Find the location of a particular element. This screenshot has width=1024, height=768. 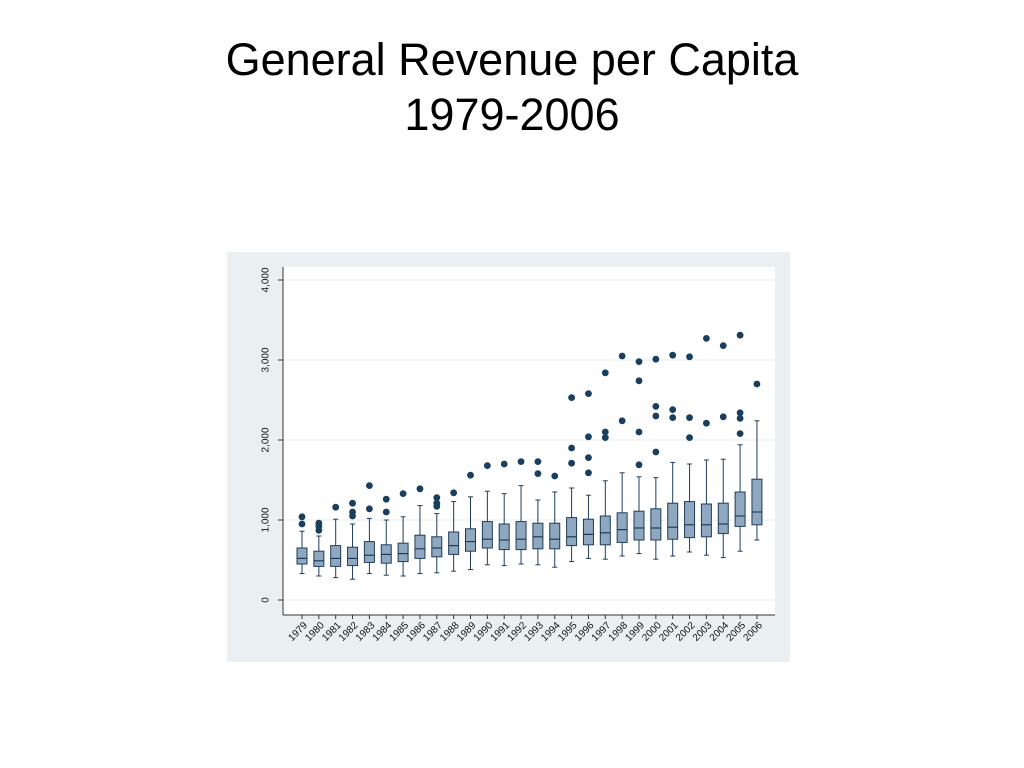

y-tick-label: 2,000 is located at coordinates (266, 439).